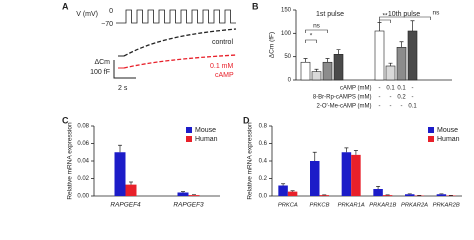 The height and width of the screenshot is (240, 474). What do you see at coordinates (123, 88) in the screenshot?
I see `scale-label: 2 s` at bounding box center [123, 88].